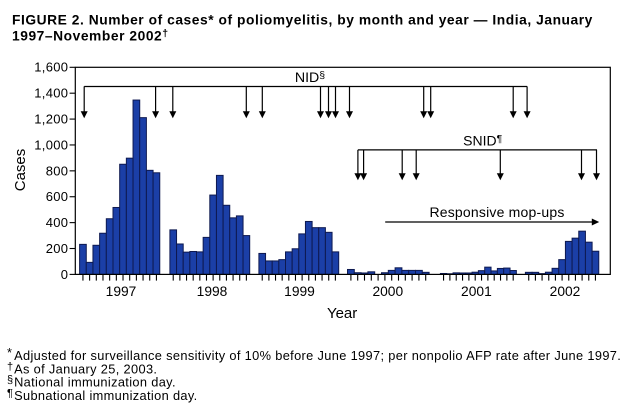 The height and width of the screenshot is (420, 634). I want to click on svg-text: 600, so click(57, 196).